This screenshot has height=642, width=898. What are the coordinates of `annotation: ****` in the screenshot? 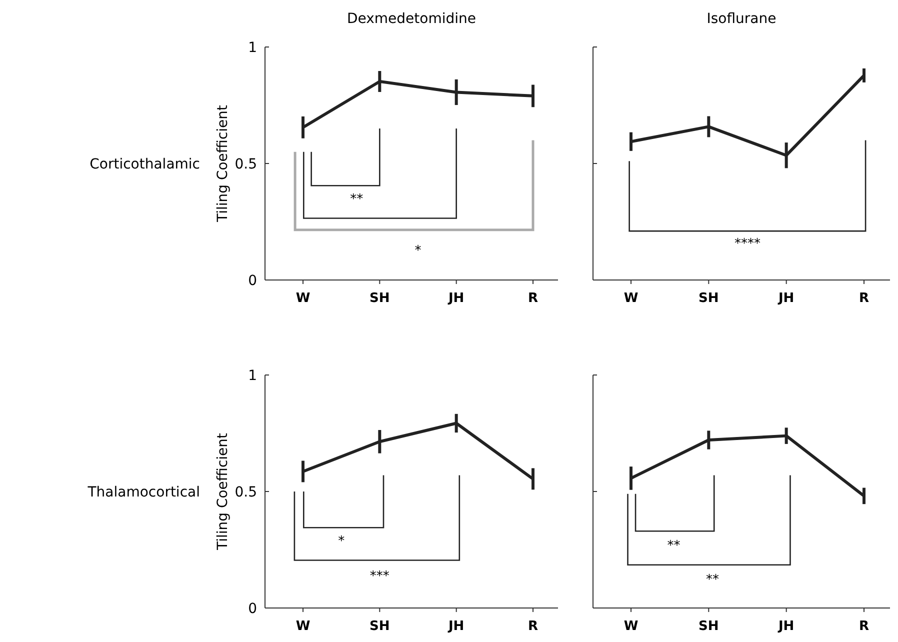 It's located at (747, 244).